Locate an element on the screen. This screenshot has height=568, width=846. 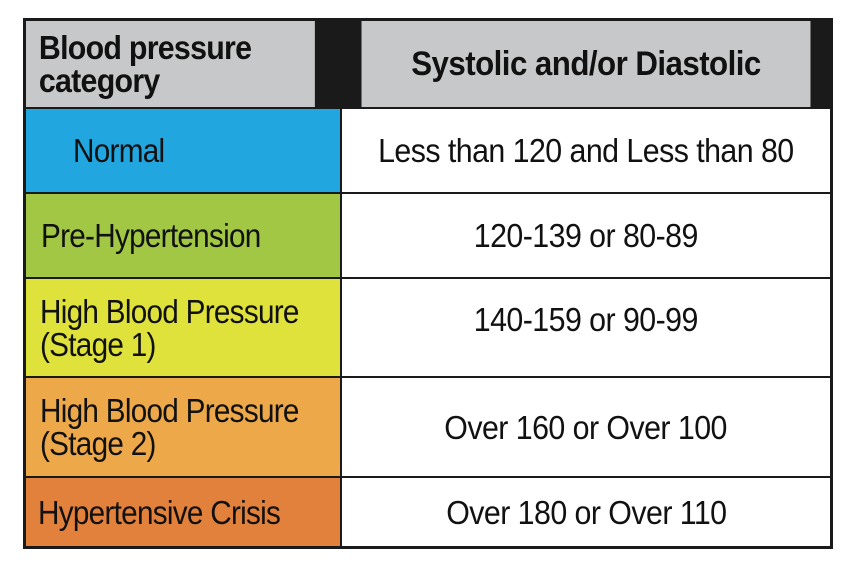
value-pre-hypertension: 120-139 or 80-89 is located at coordinates (586, 235).